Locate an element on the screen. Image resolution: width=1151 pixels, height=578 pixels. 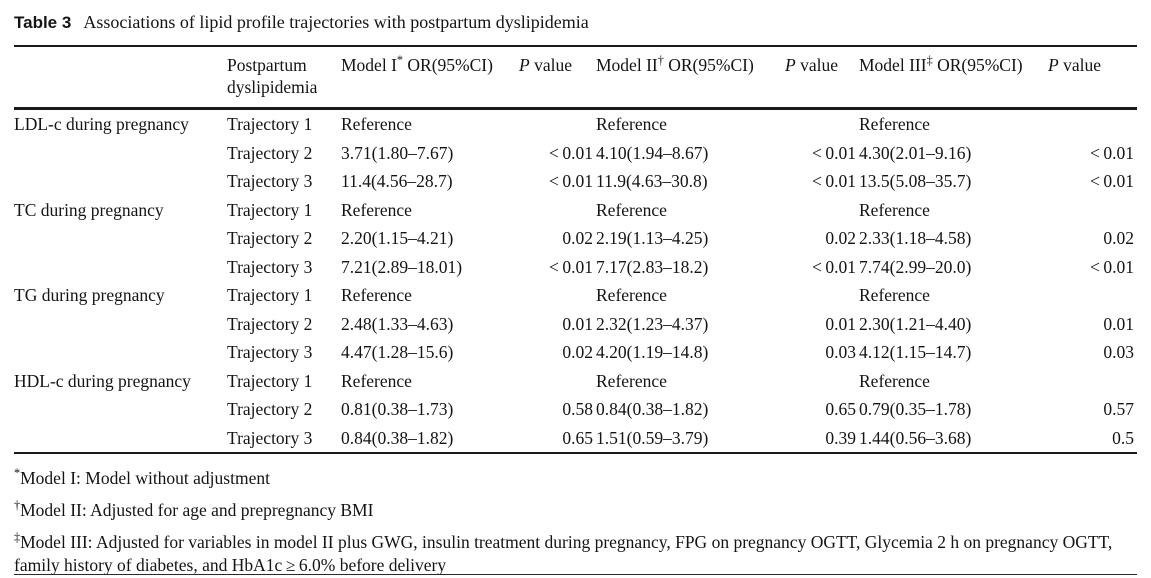
cell-or-model-1: 0.84(0.38–1.82) is located at coordinates (430, 438).